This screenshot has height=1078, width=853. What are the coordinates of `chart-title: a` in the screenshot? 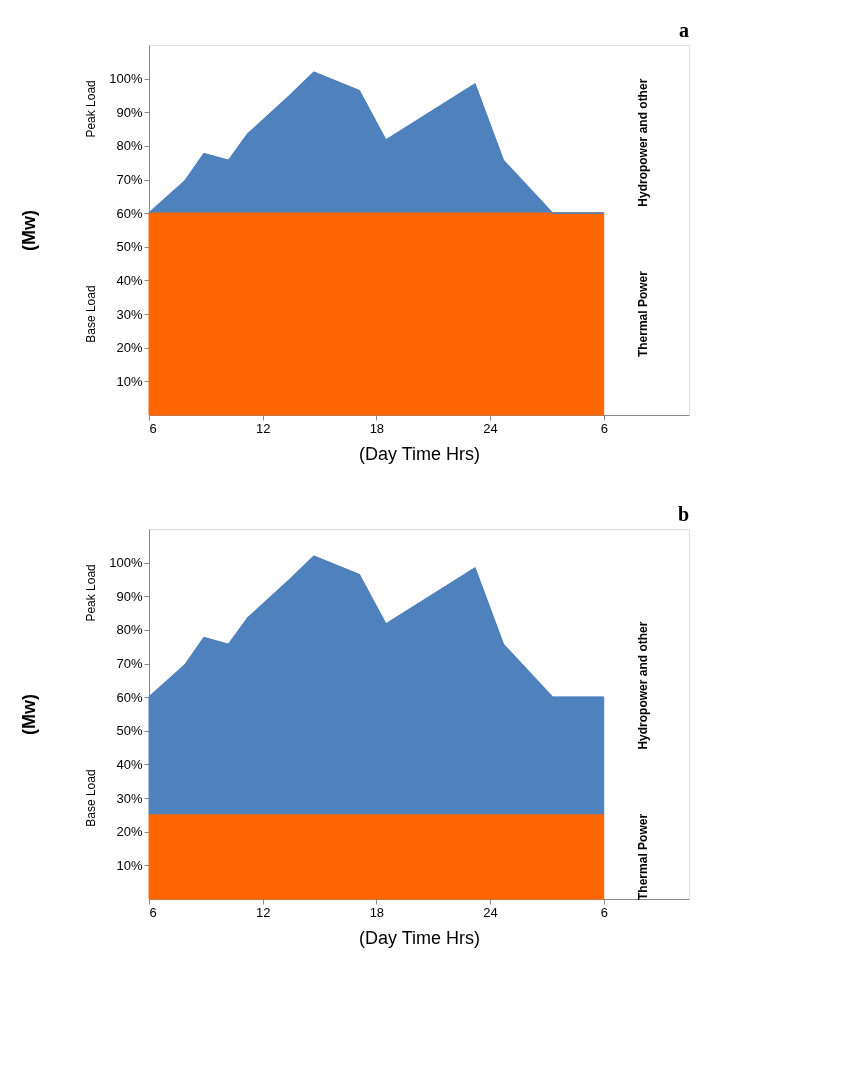 It's located at (684, 30).